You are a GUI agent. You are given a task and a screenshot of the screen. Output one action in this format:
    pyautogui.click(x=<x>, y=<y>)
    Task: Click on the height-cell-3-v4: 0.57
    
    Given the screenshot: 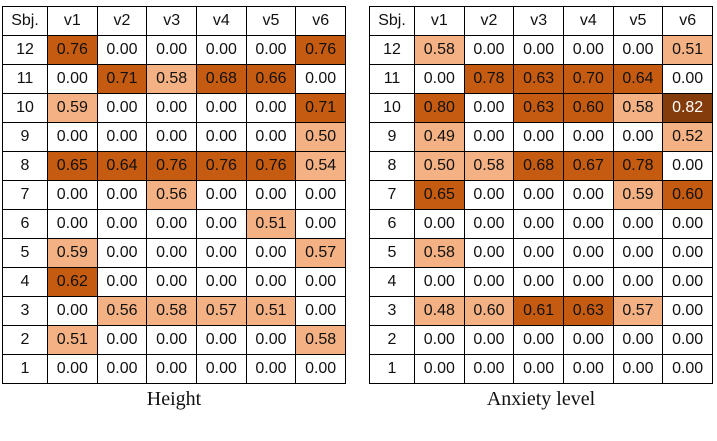 What is the action you would take?
    pyautogui.click(x=221, y=311)
    